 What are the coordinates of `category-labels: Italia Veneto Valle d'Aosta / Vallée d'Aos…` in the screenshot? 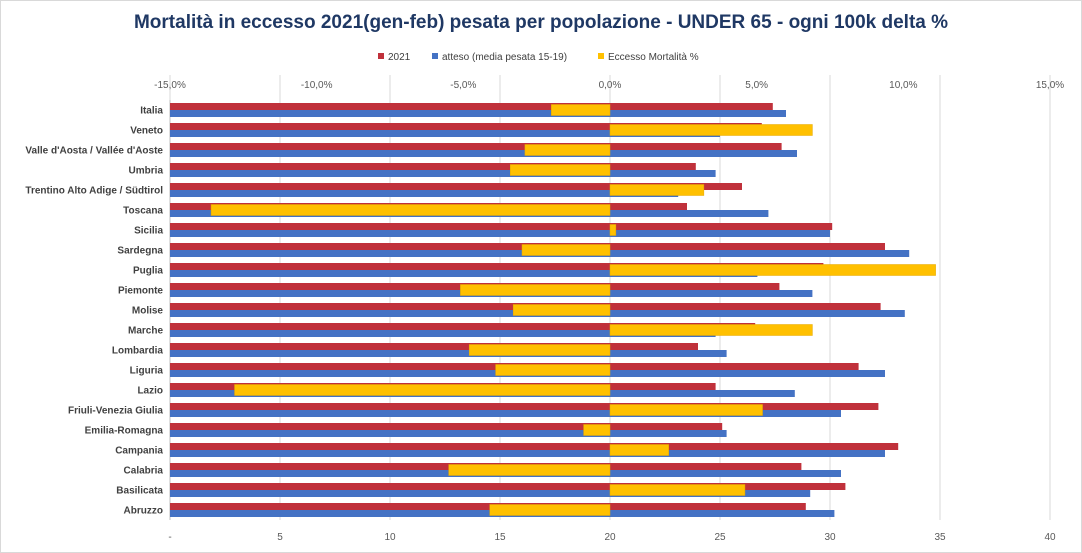 It's located at (94, 311).